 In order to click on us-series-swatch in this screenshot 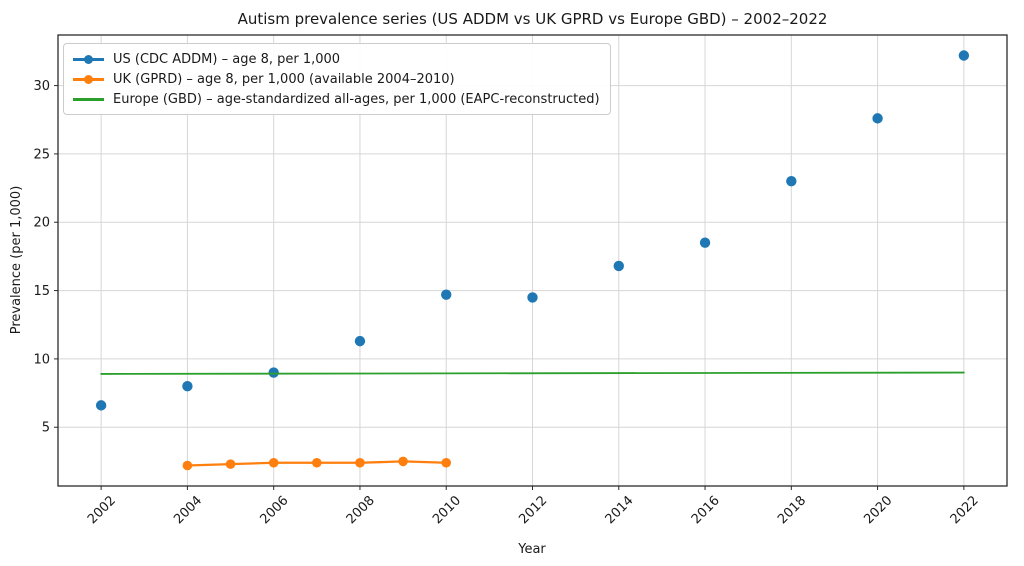, I will do `click(88, 59)`.